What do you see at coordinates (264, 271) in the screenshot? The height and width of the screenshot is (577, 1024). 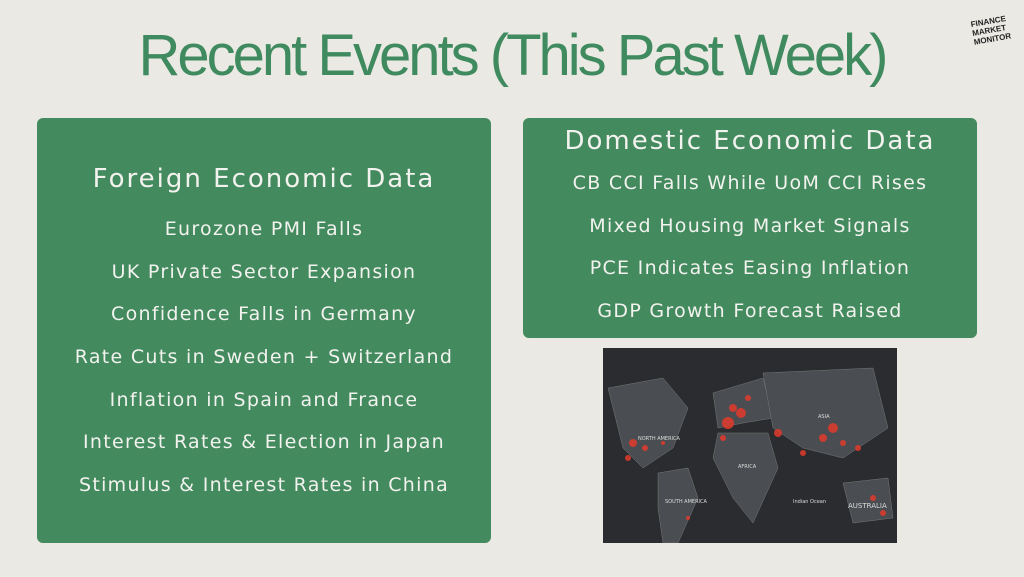 I see `event-item: UK Private Sector Expansion` at bounding box center [264, 271].